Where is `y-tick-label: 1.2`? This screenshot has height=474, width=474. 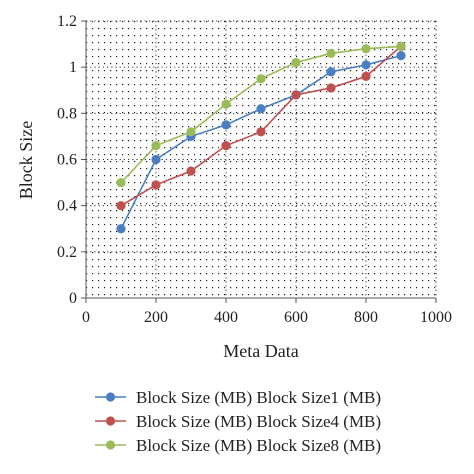
y-tick-label: 1.2 is located at coordinates (67, 21).